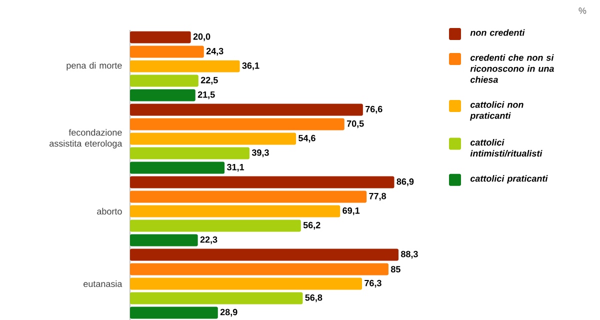 This screenshot has height=320, width=600. What do you see at coordinates (235, 168) in the screenshot?
I see `data-label: 31,1` at bounding box center [235, 168].